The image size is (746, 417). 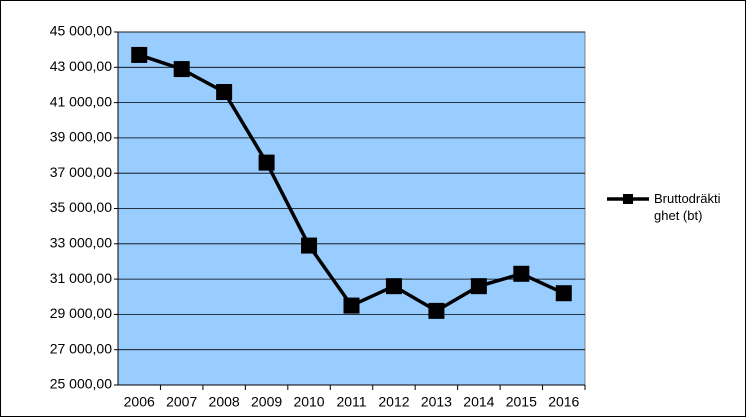 What do you see at coordinates (521, 402) in the screenshot?
I see `x-tick-label: 2015` at bounding box center [521, 402].